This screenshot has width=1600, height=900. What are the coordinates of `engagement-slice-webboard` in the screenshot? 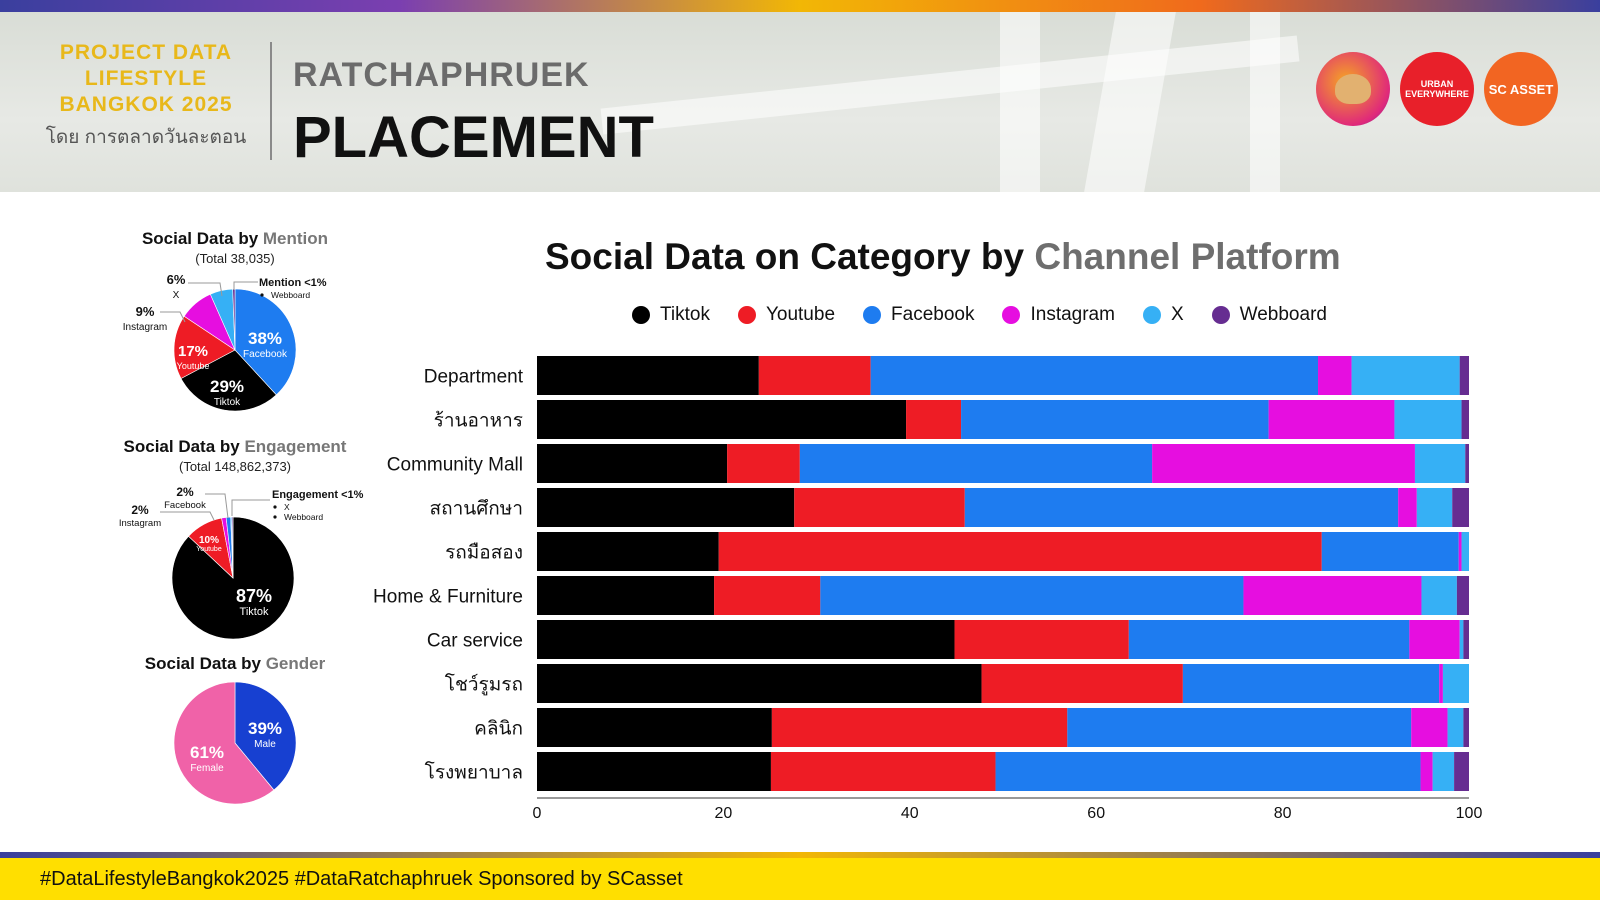 It's located at (232, 547).